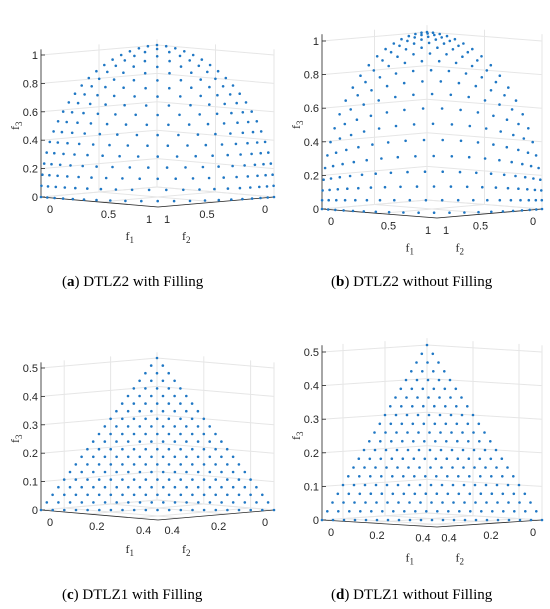 The width and height of the screenshot is (550, 609). I want to click on y-tick-label: 0, so click(533, 533).